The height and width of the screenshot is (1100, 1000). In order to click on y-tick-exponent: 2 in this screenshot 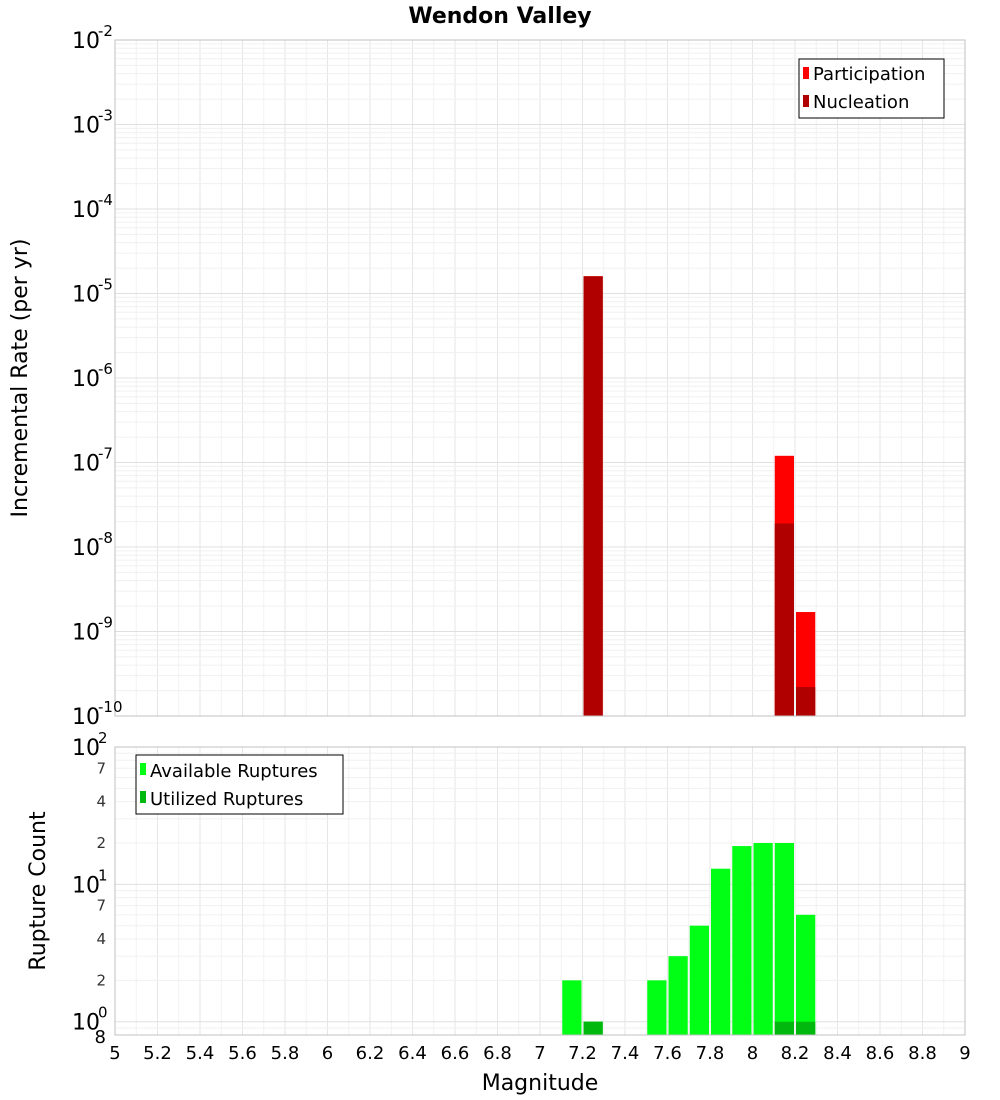, I will do `click(103, 738)`.